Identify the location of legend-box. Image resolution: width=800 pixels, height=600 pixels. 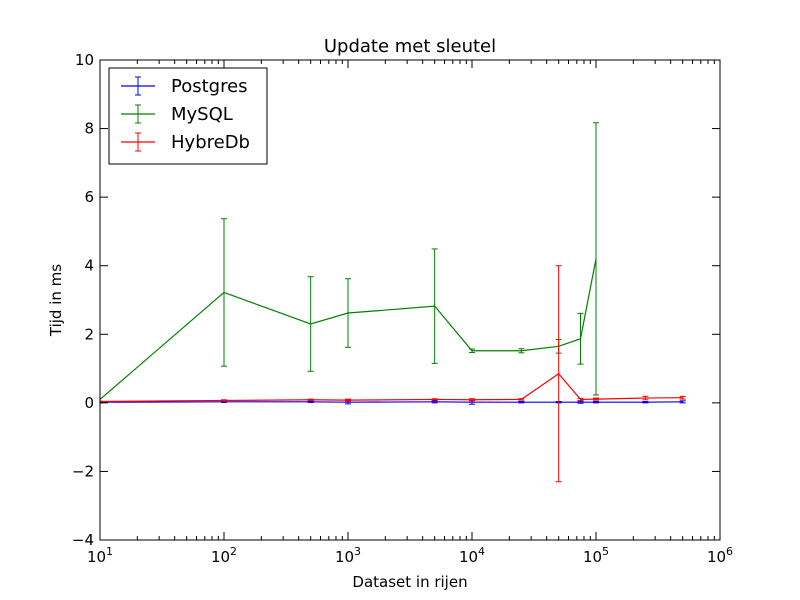
(188, 116).